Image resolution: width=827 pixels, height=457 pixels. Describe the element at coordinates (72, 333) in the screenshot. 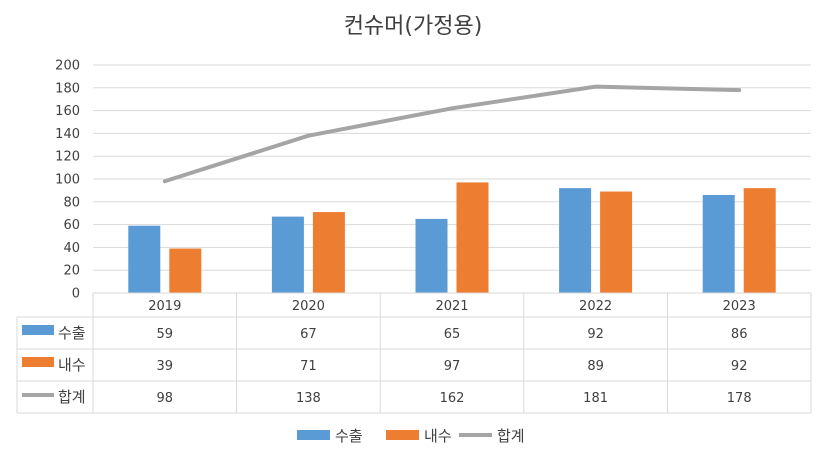

I see `table-row-label: 수출` at that location.